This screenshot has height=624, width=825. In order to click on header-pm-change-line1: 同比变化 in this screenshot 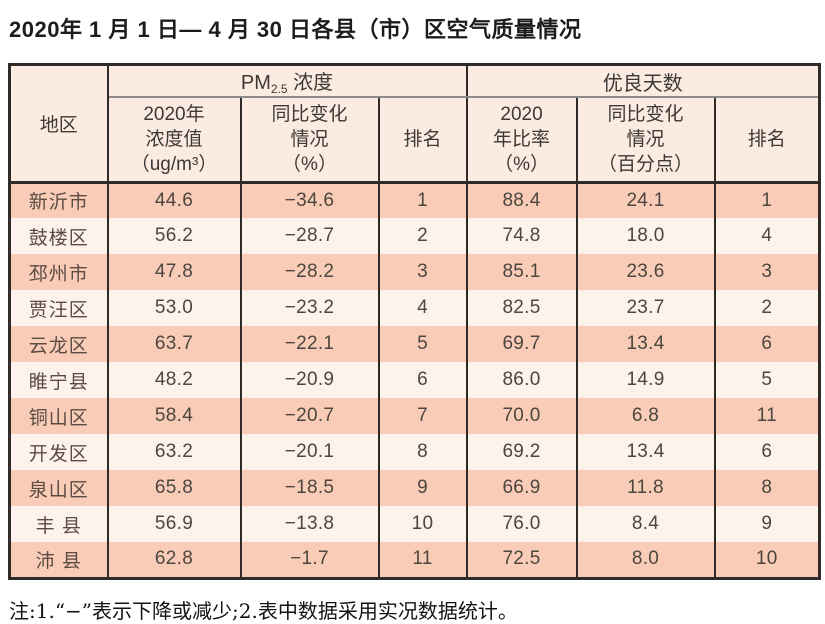, I will do `click(309, 114)`.